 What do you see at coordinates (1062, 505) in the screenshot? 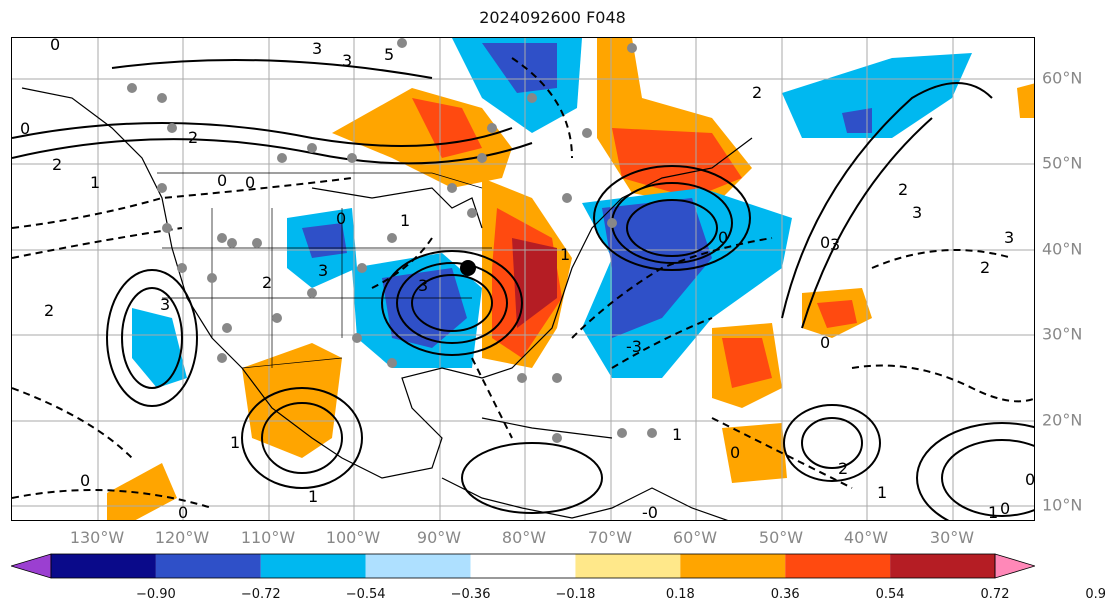
I see `latitude-label: 10°N` at bounding box center [1062, 505].